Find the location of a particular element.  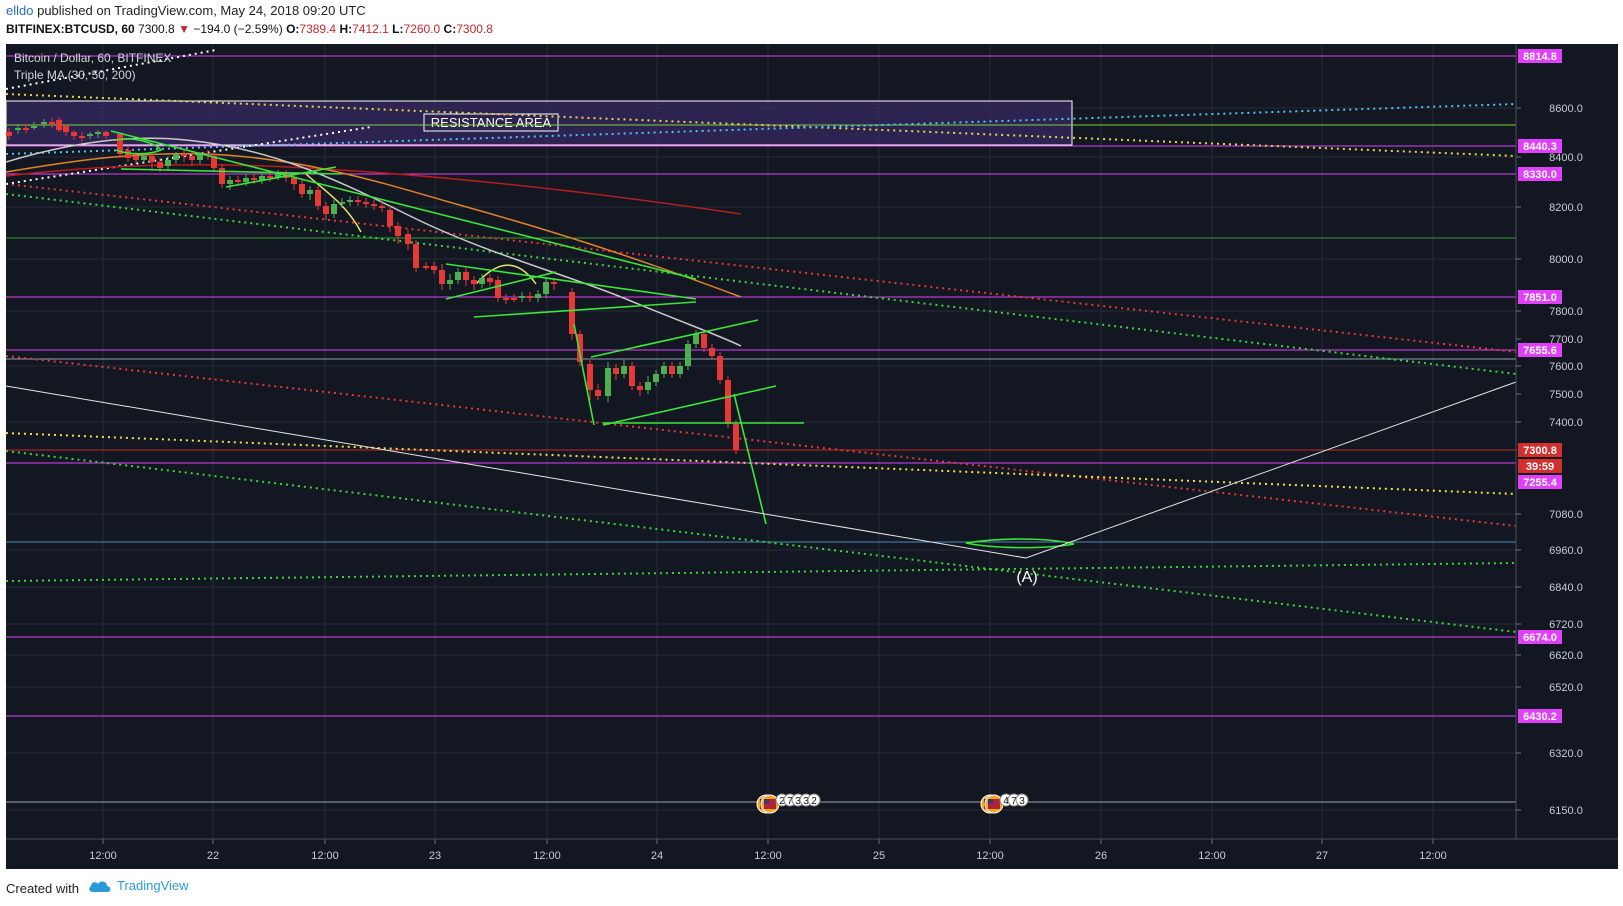

high-label: H: is located at coordinates (346, 29).